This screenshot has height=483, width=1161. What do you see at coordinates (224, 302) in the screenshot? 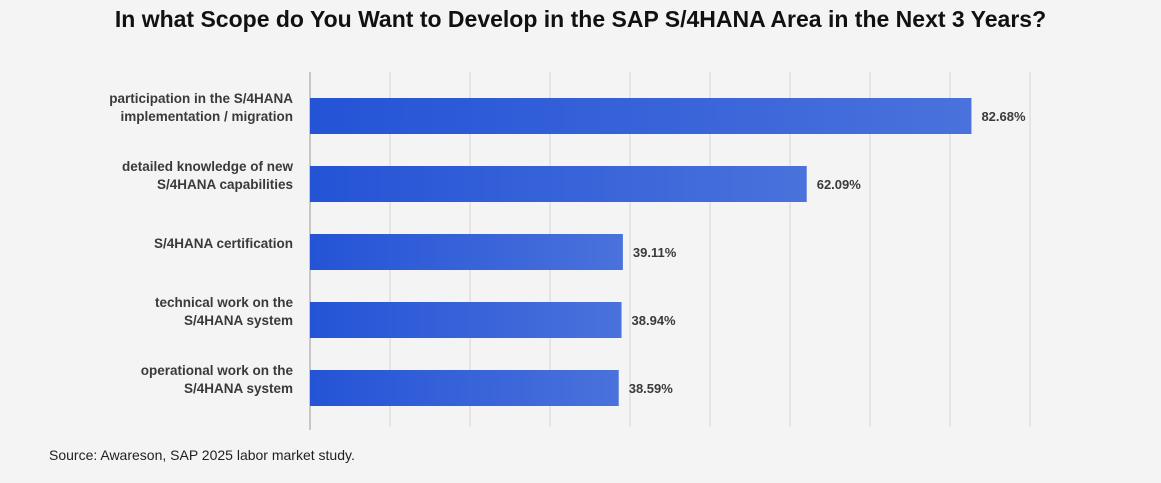
I see `category-label-line: technical work on the` at bounding box center [224, 302].